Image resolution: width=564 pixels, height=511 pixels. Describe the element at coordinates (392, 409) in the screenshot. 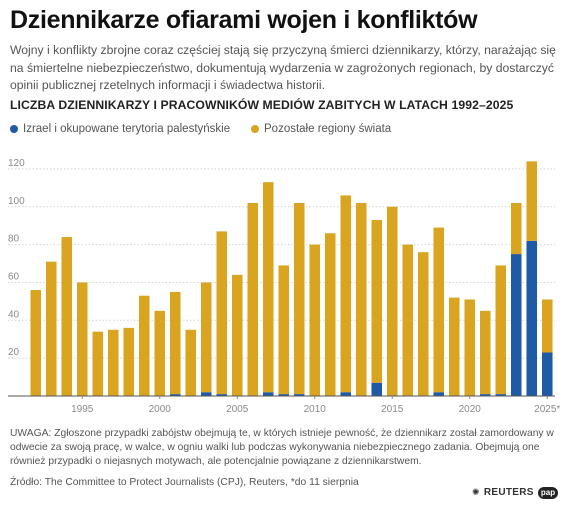

I see `x-tick-label-2015: 2015` at that location.